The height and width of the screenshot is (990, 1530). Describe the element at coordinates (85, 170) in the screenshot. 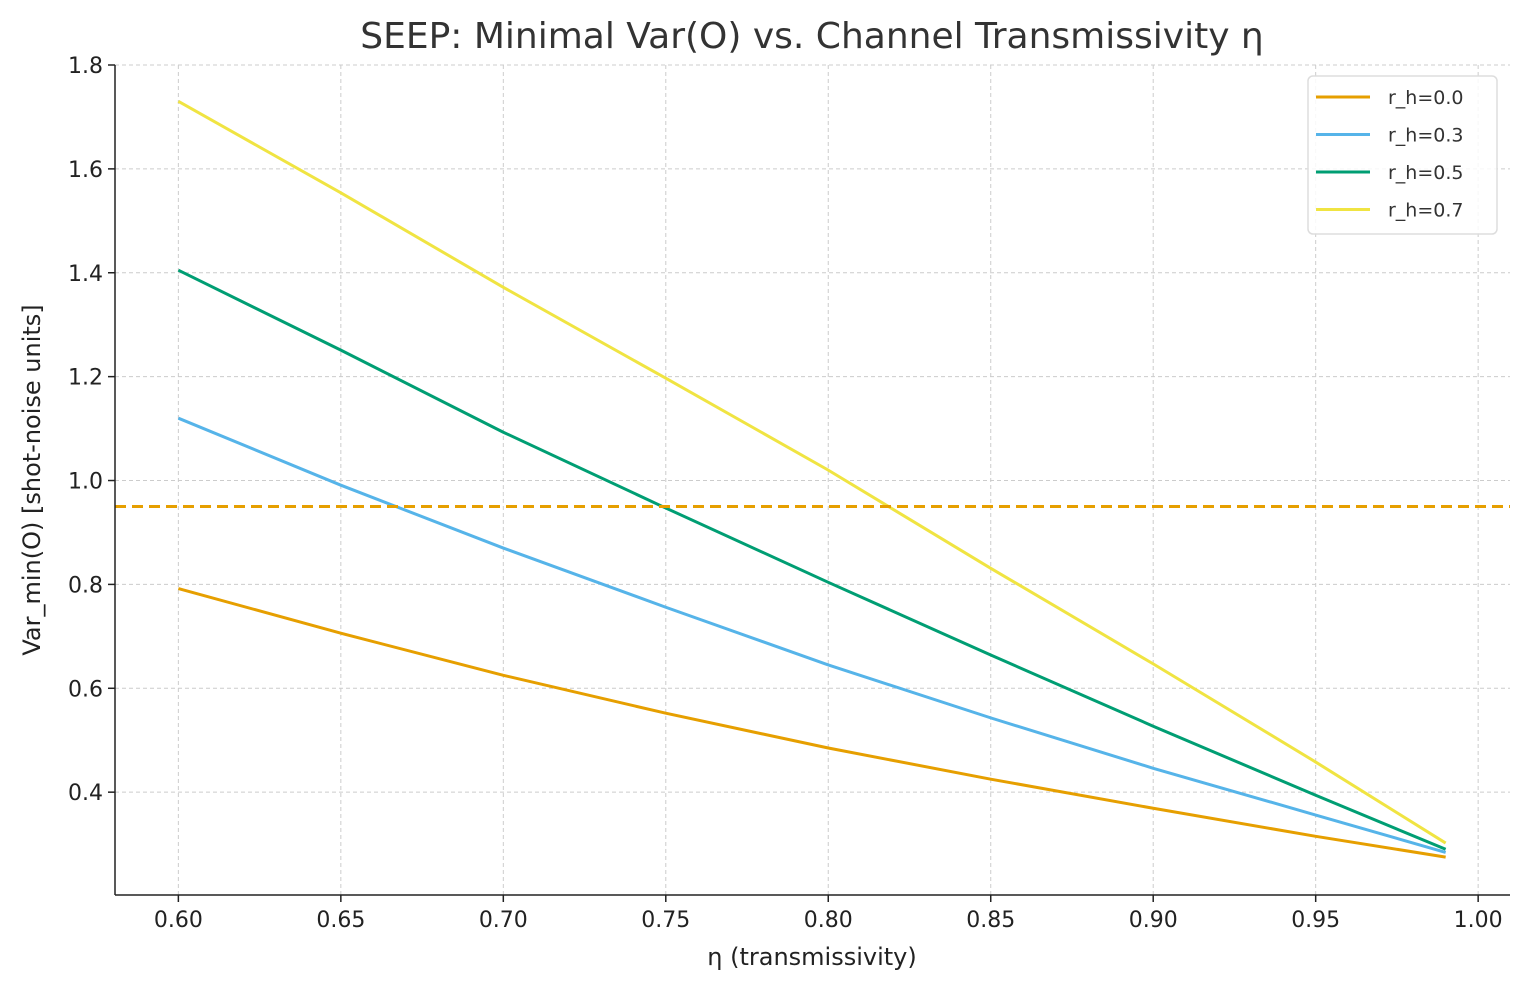

I see `y-tick-label: 1.6` at that location.